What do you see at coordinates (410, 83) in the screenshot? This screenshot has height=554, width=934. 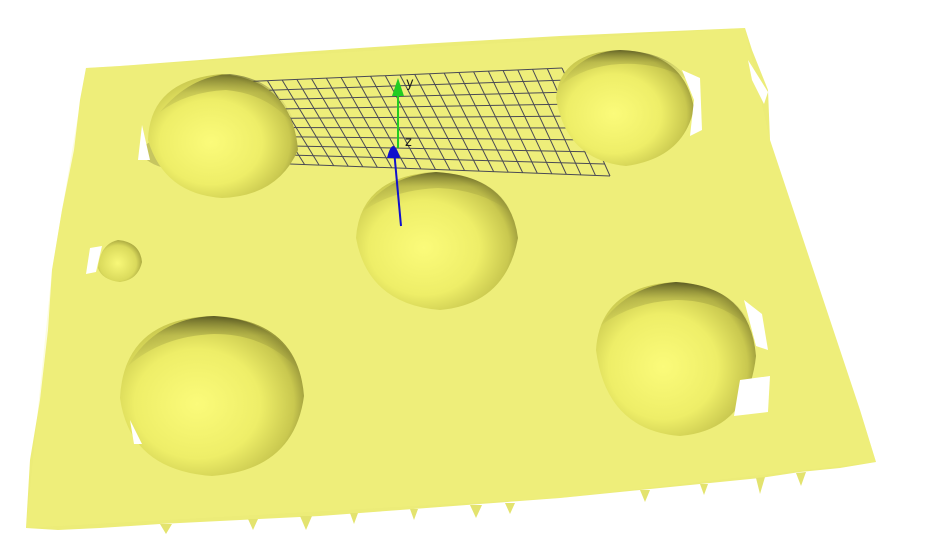 I see `y-axis-label: y` at bounding box center [410, 83].